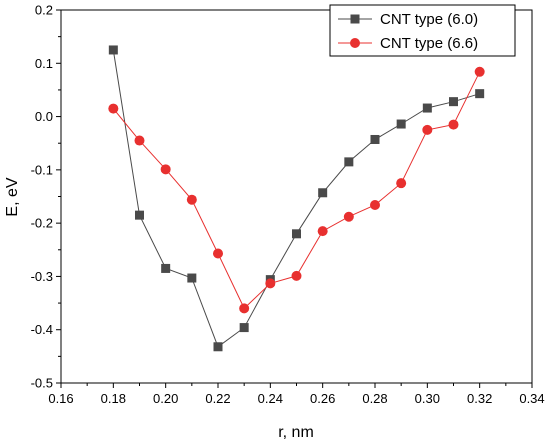 The image size is (550, 447). What do you see at coordinates (42, 276) in the screenshot?
I see `y-tick-label: -0.3` at bounding box center [42, 276].